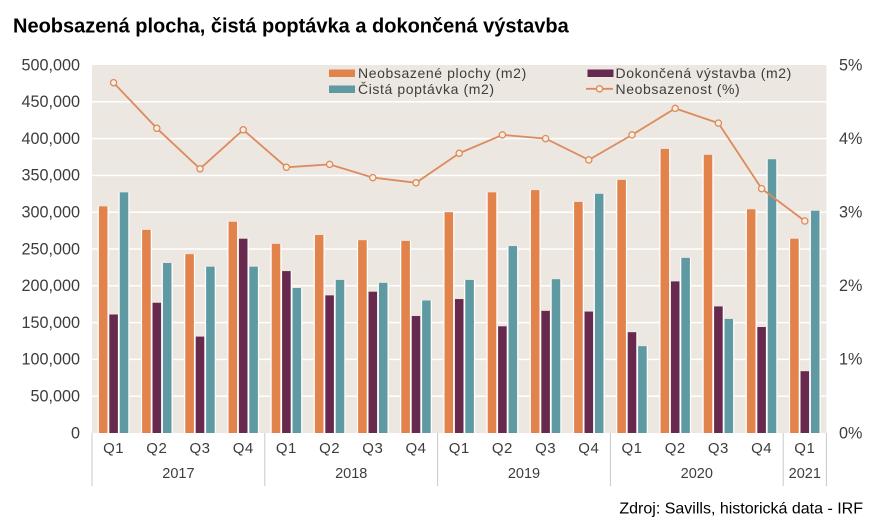 This screenshot has width=880, height=532. I want to click on svg-text: 150,000, so click(50, 323).